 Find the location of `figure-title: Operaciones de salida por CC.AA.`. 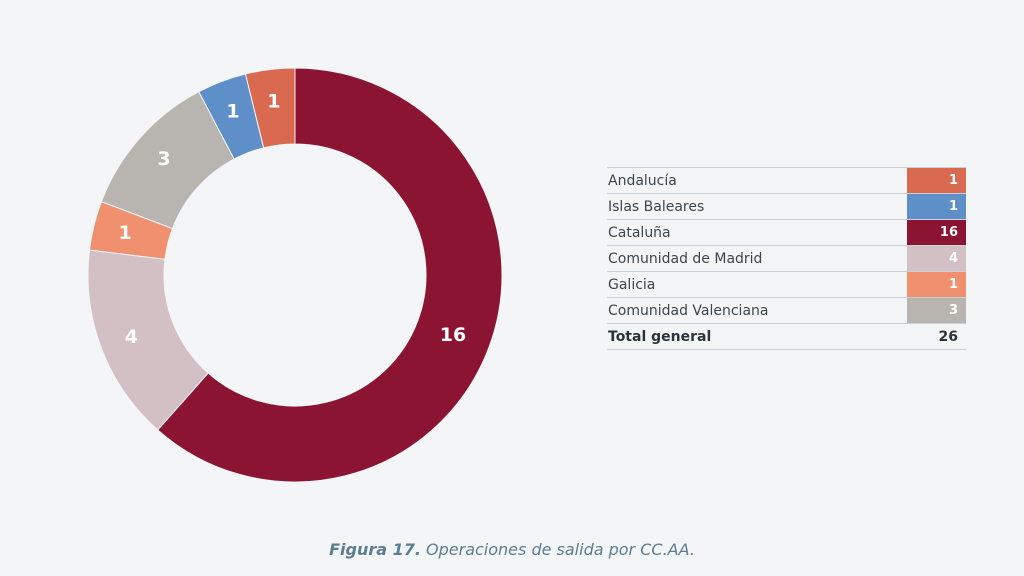

figure-title: Operaciones de salida por CC.AA. is located at coordinates (560, 549).